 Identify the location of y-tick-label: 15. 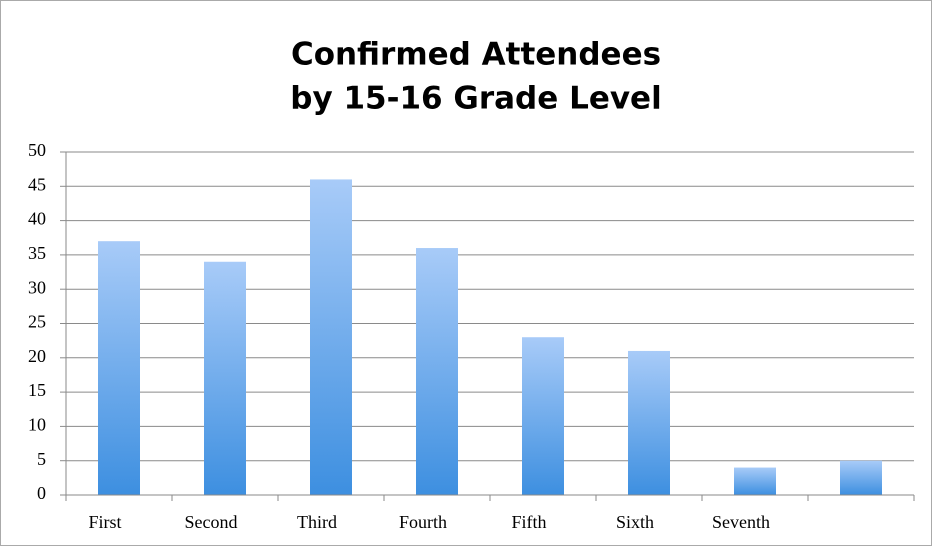
(37, 390).